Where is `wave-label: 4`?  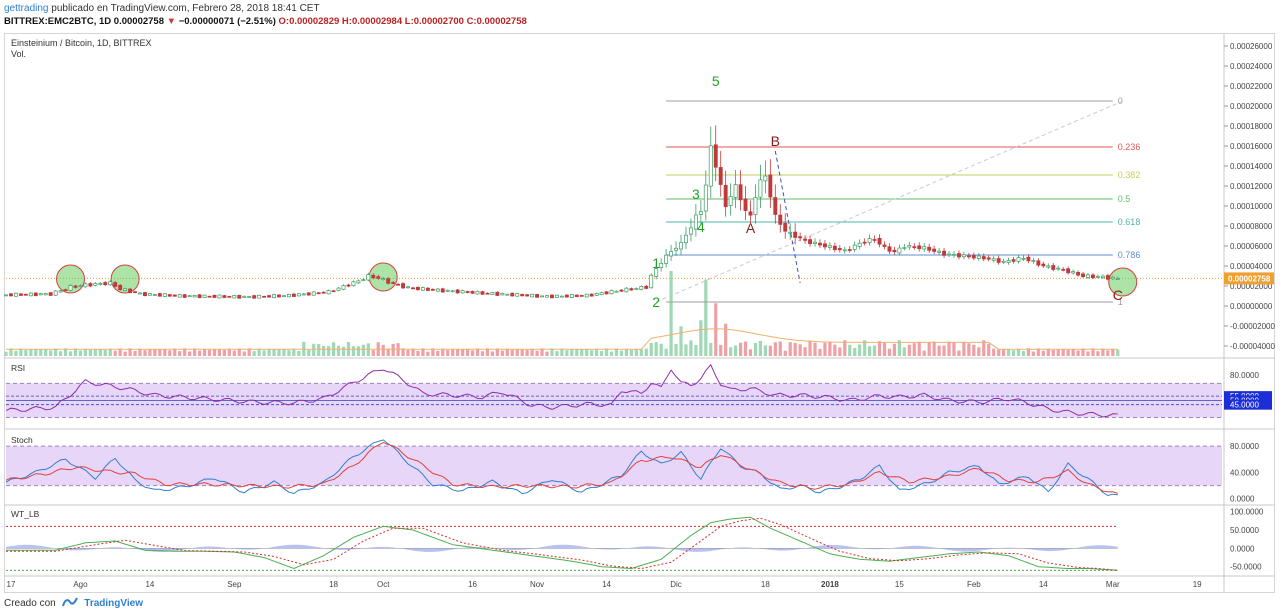 wave-label: 4 is located at coordinates (701, 227).